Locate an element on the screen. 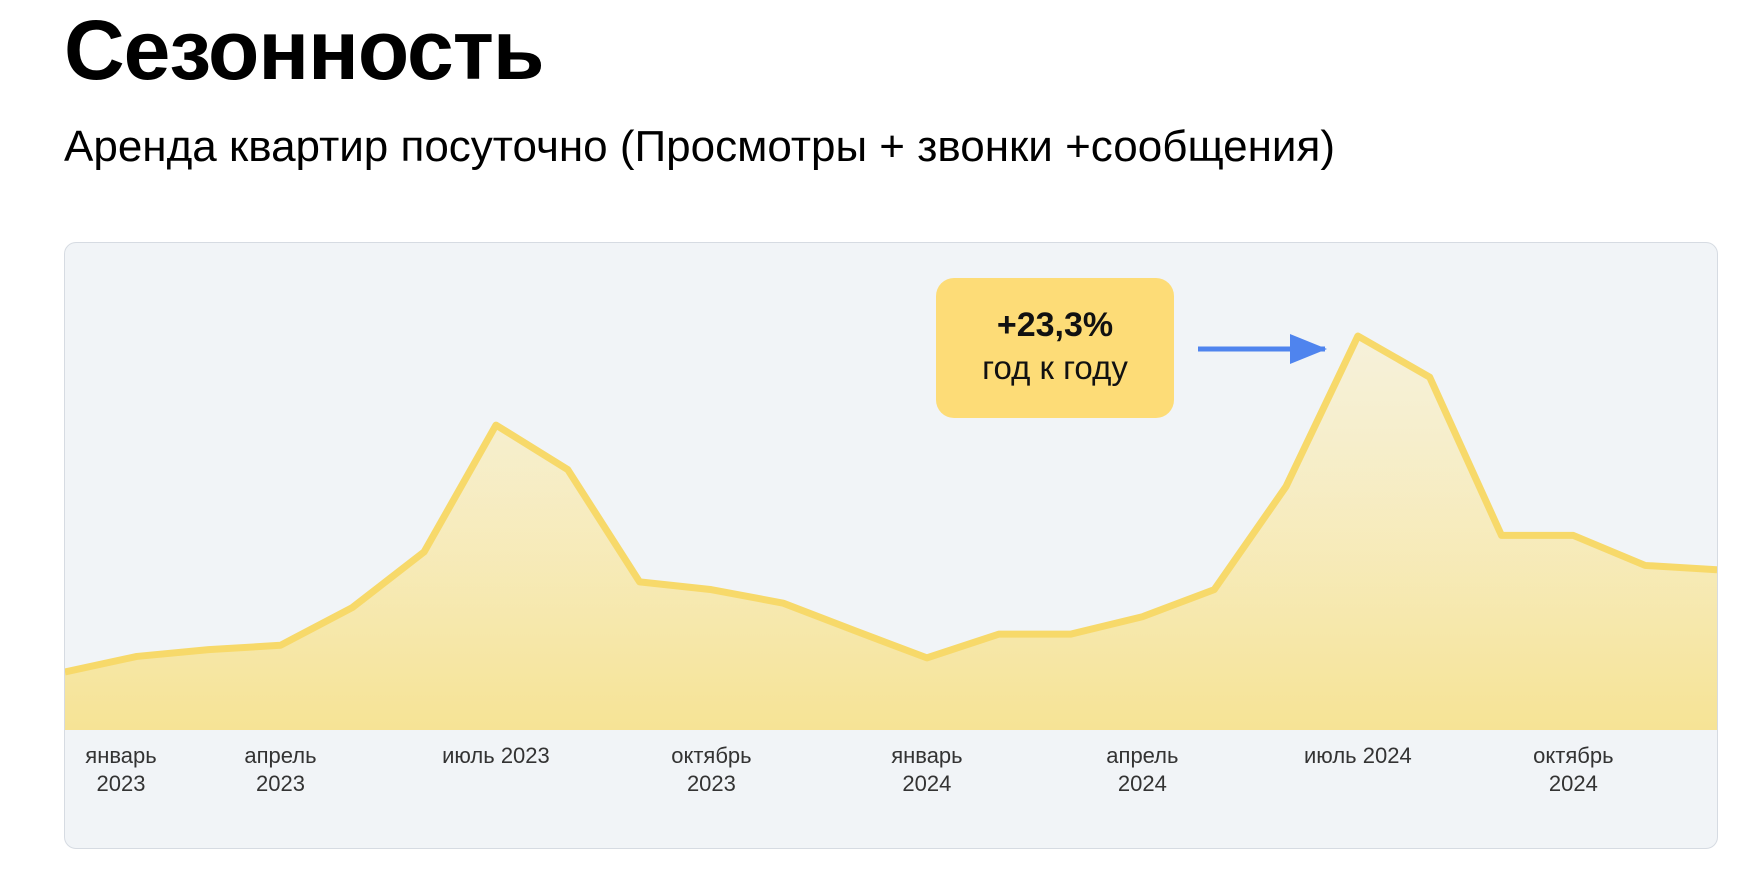 The image size is (1737, 874). x-tick-label: октябрь 2024 is located at coordinates (1573, 769).